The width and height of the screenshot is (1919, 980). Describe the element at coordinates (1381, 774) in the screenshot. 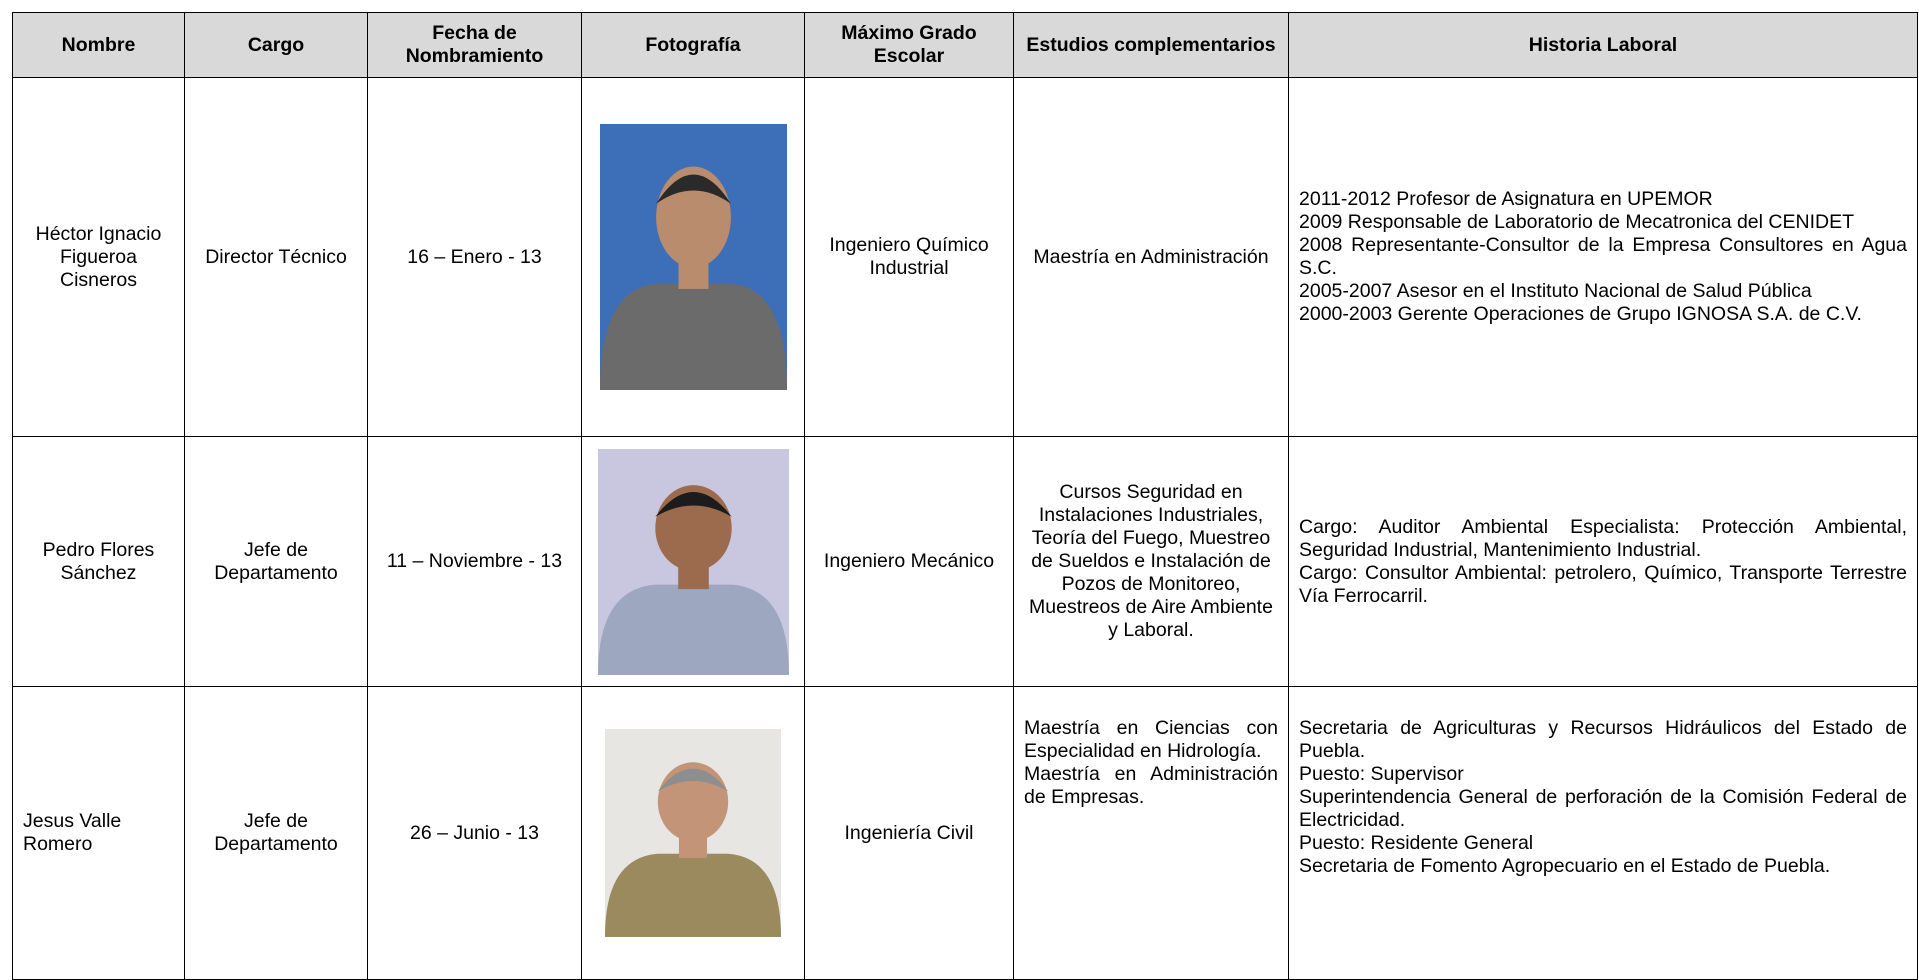

I see `historia-item: Puesto: Supervisor` at that location.